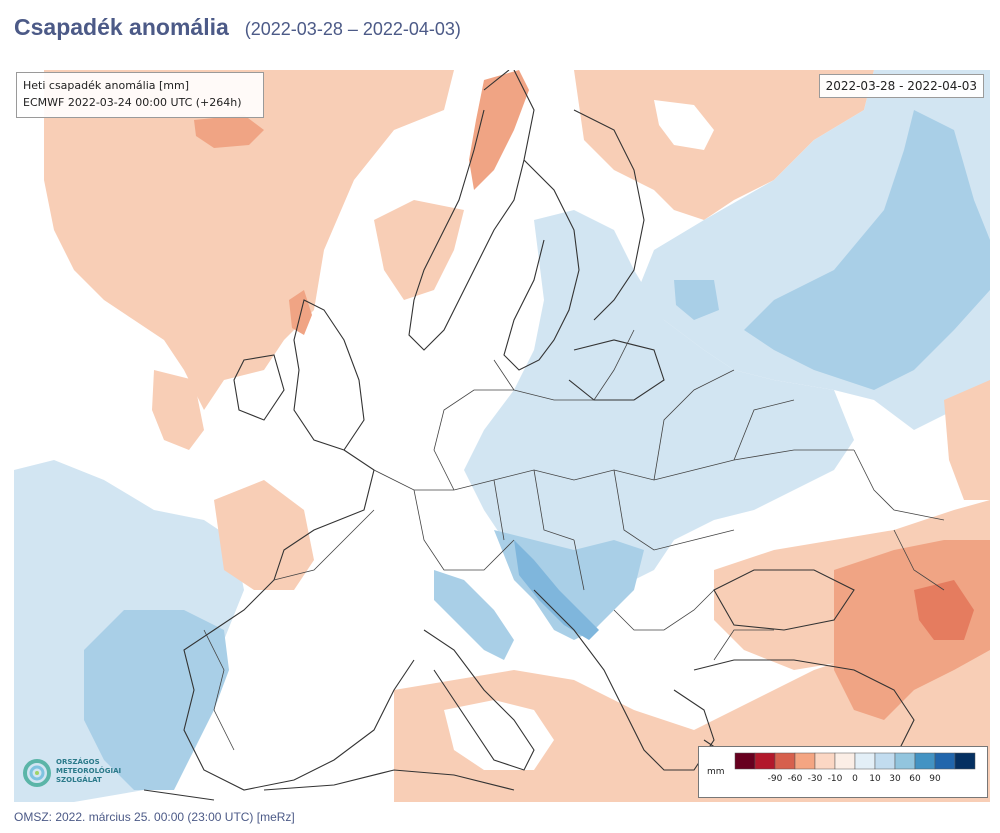 This screenshot has width=1000, height=833. I want to click on legend-tick-label: 10, so click(875, 779).